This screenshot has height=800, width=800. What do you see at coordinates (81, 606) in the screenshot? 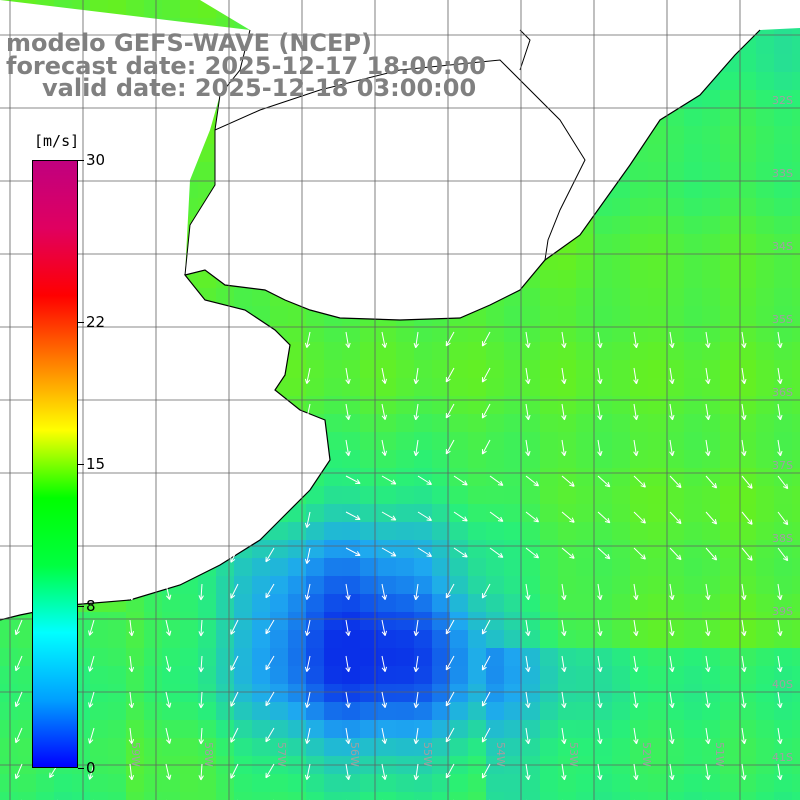
I see `colorbar-tick-mark` at bounding box center [81, 606].